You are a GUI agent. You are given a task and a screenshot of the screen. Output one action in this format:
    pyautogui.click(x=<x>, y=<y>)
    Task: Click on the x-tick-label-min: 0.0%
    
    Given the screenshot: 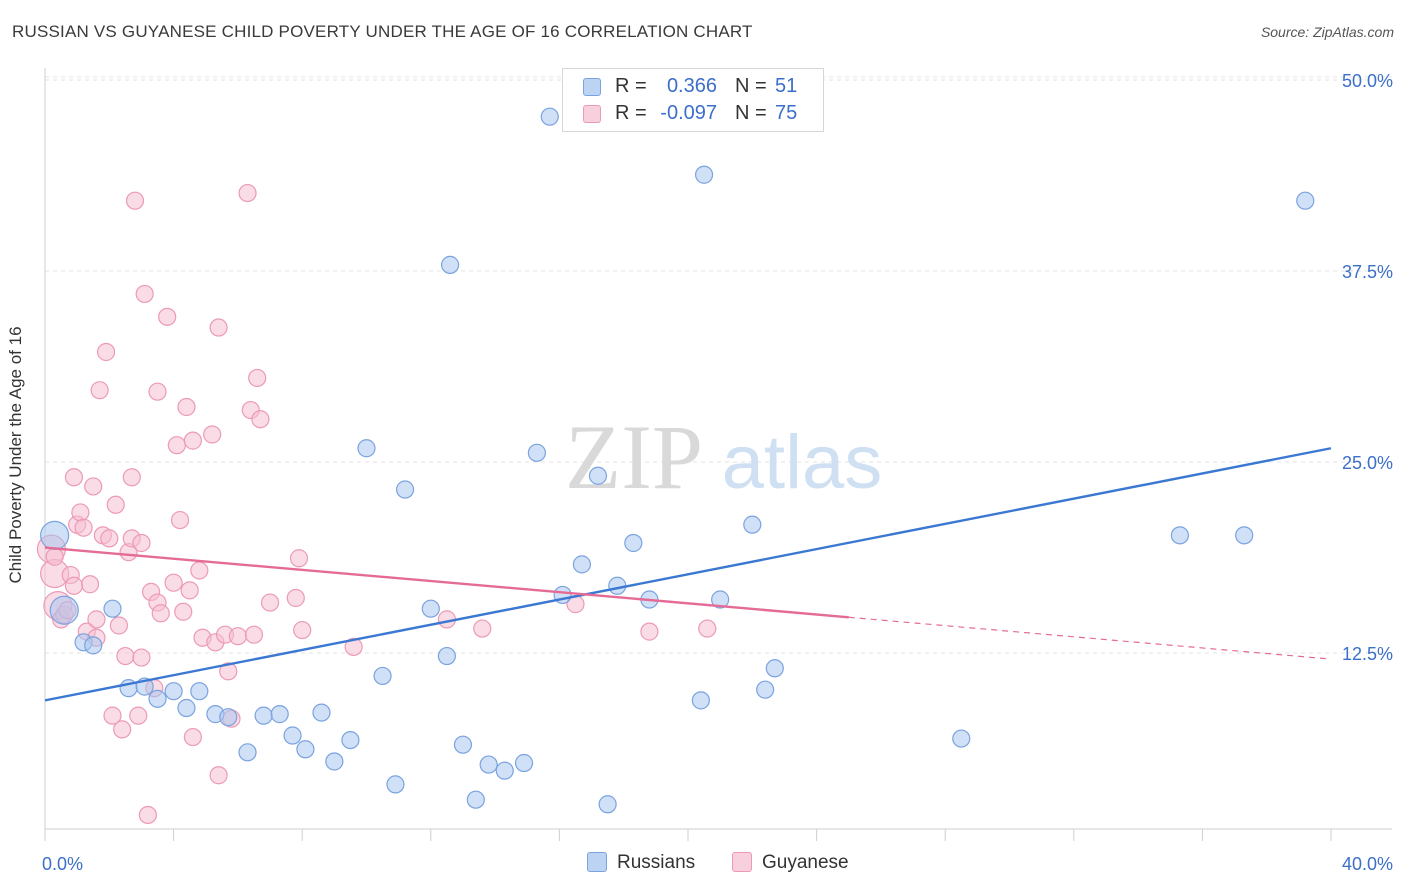 What is the action you would take?
    pyautogui.click(x=62, y=864)
    